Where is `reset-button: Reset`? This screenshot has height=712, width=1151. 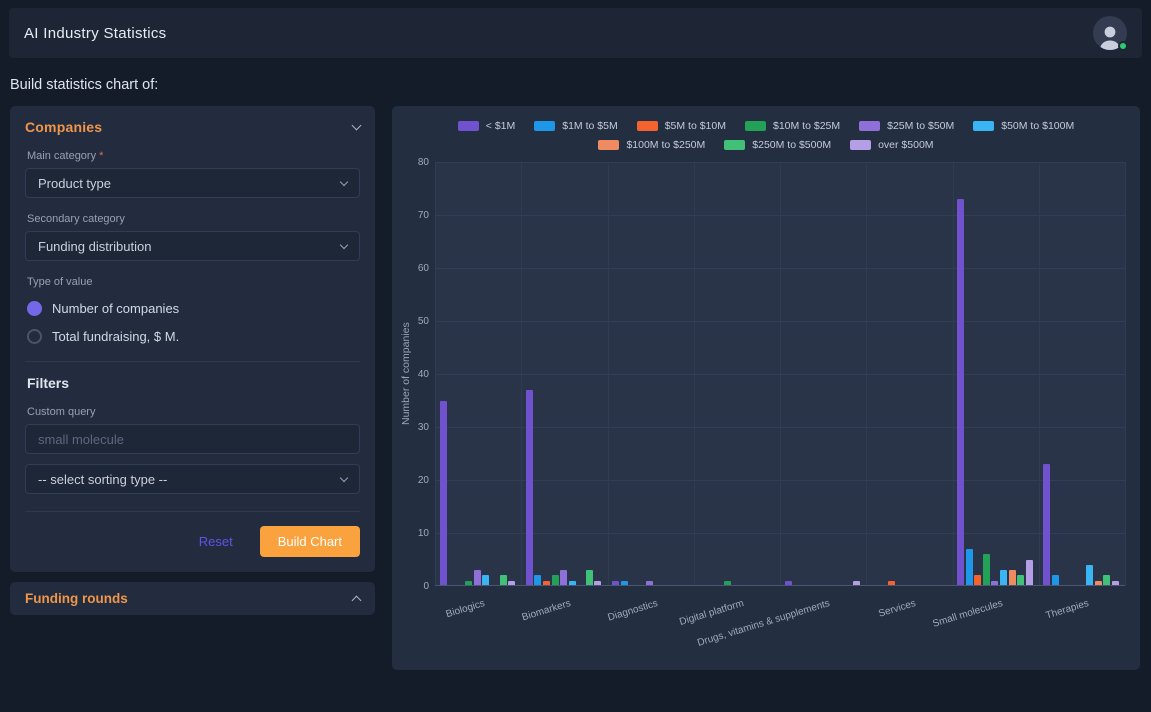
reset-button: Reset is located at coordinates (215, 541).